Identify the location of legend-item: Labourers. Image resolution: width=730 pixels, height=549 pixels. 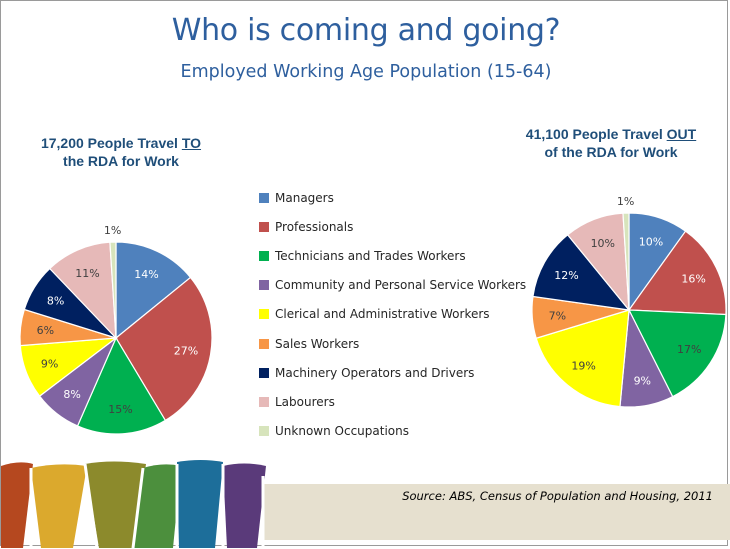
(394, 401).